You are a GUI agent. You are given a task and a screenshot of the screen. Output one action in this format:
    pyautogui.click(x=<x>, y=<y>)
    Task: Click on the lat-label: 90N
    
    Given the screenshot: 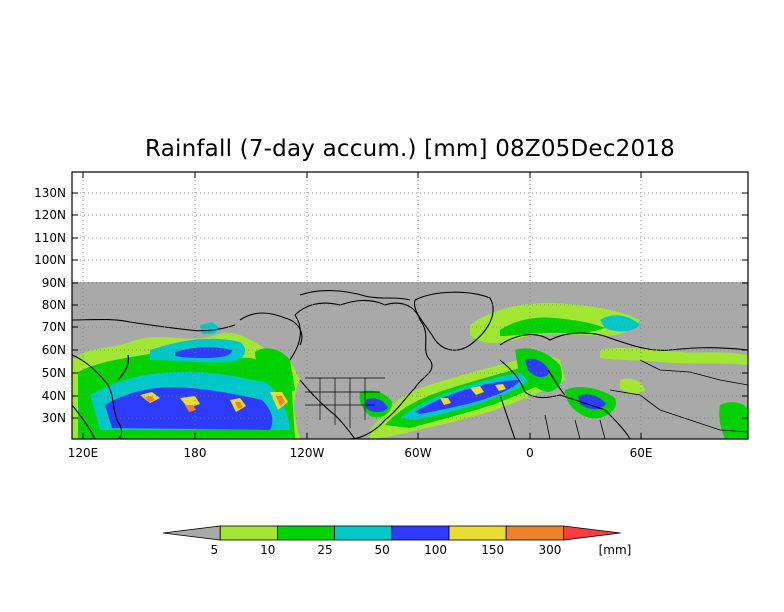 What is the action you would take?
    pyautogui.click(x=54, y=283)
    